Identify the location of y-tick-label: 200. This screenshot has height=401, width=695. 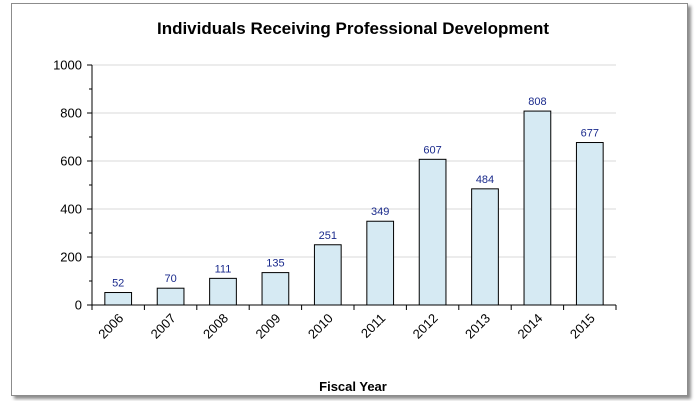
(71, 257).